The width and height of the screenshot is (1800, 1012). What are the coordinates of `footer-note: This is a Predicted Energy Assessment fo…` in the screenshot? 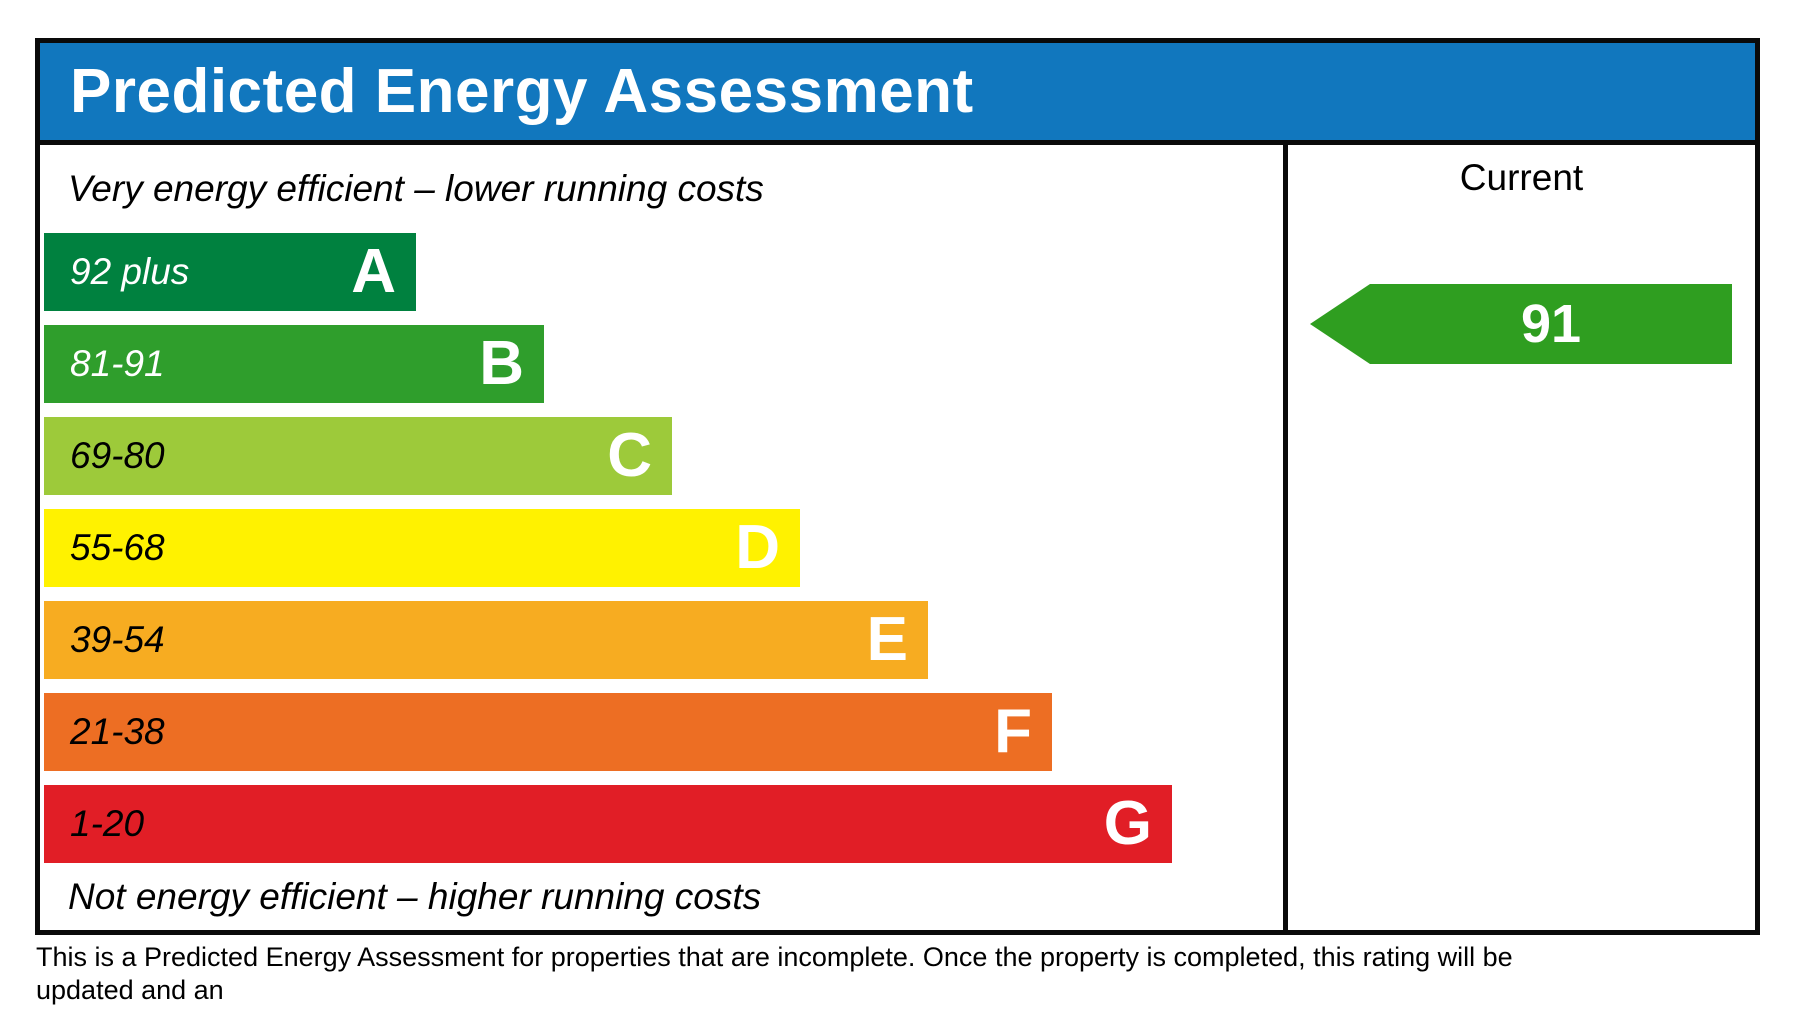 It's located at (776, 976).